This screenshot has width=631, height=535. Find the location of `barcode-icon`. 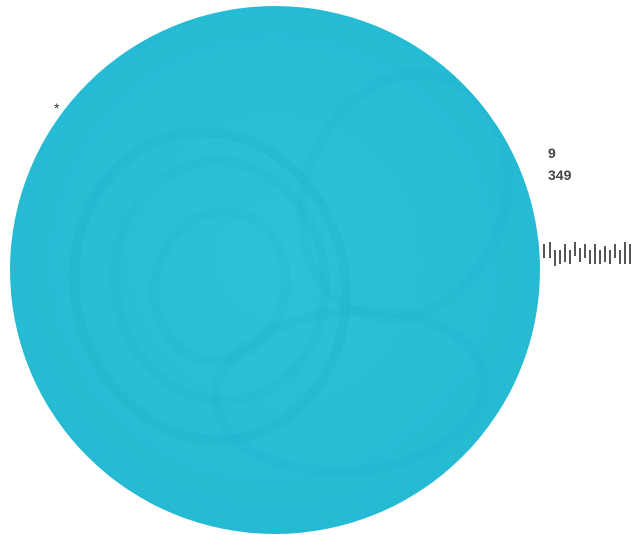

barcode-icon is located at coordinates (587, 256).